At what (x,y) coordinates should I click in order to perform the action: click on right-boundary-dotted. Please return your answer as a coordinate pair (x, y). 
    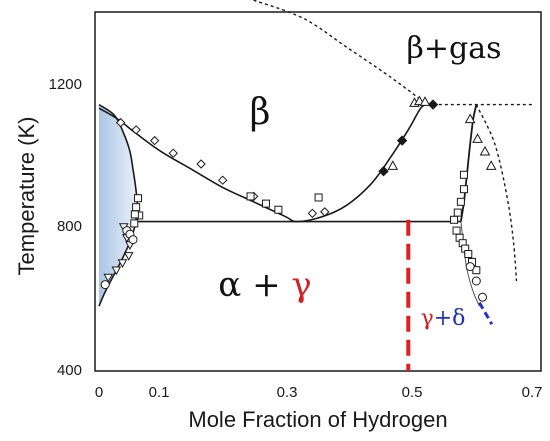
    Looking at the image, I should click on (496, 193).